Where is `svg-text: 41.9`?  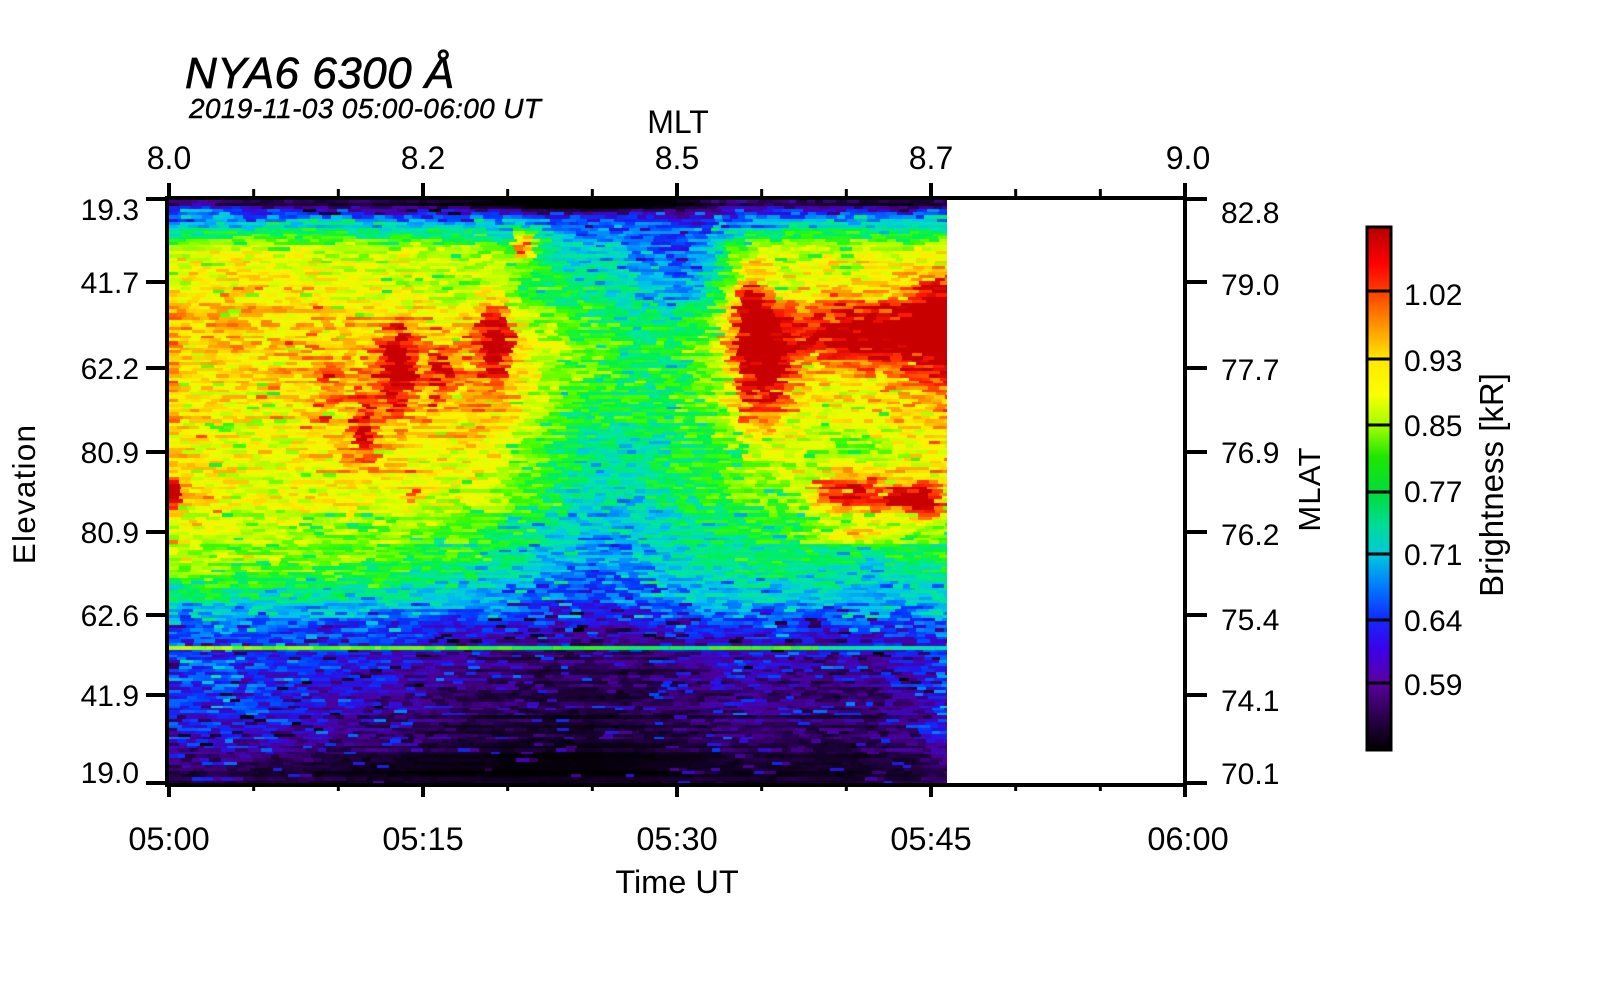 svg-text: 41.9 is located at coordinates (110, 696).